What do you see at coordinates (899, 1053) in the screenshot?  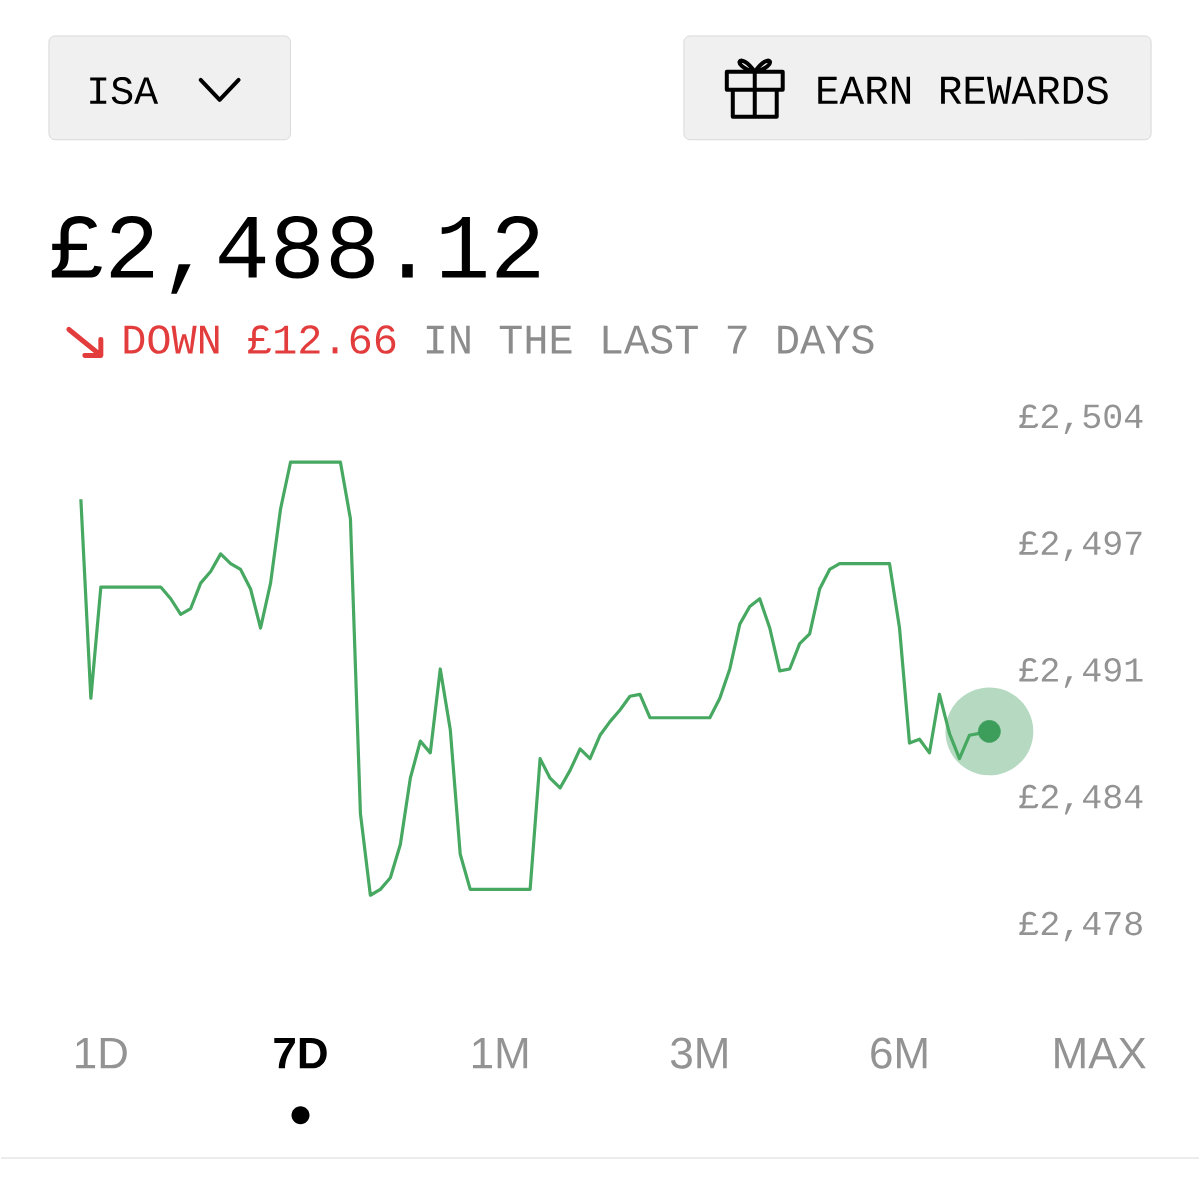 I see `text: 6M` at bounding box center [899, 1053].